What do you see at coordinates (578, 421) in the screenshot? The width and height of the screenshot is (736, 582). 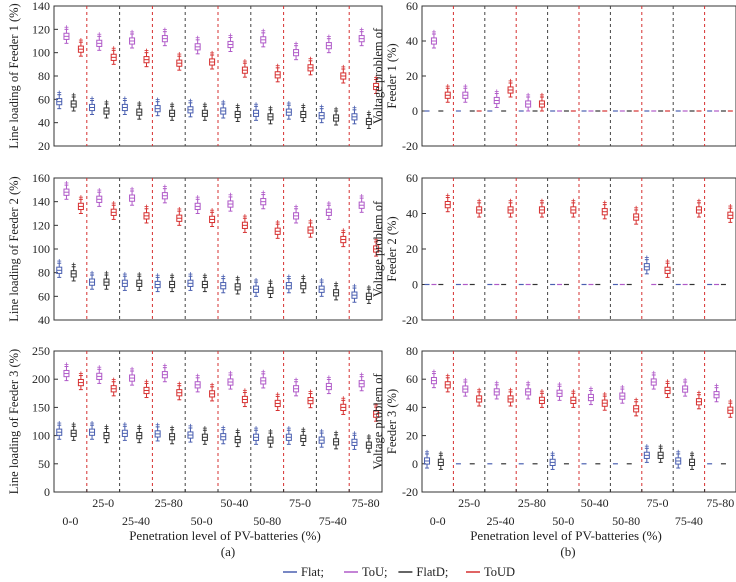 I see `plot-frame` at bounding box center [578, 421].